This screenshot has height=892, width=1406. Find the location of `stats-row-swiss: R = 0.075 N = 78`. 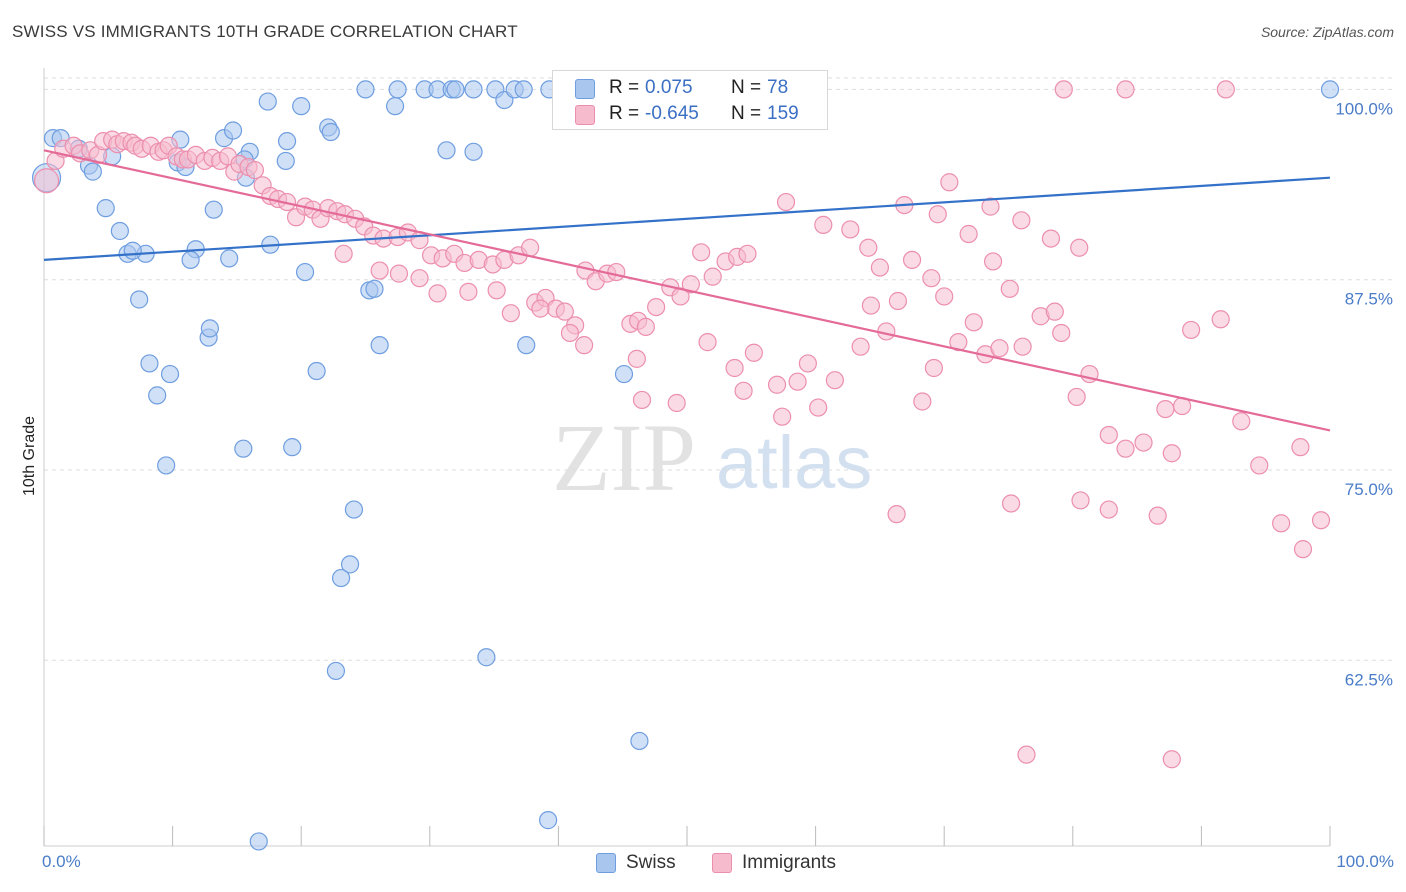

stats-row-swiss: R = 0.075 N = 78 is located at coordinates (690, 88).